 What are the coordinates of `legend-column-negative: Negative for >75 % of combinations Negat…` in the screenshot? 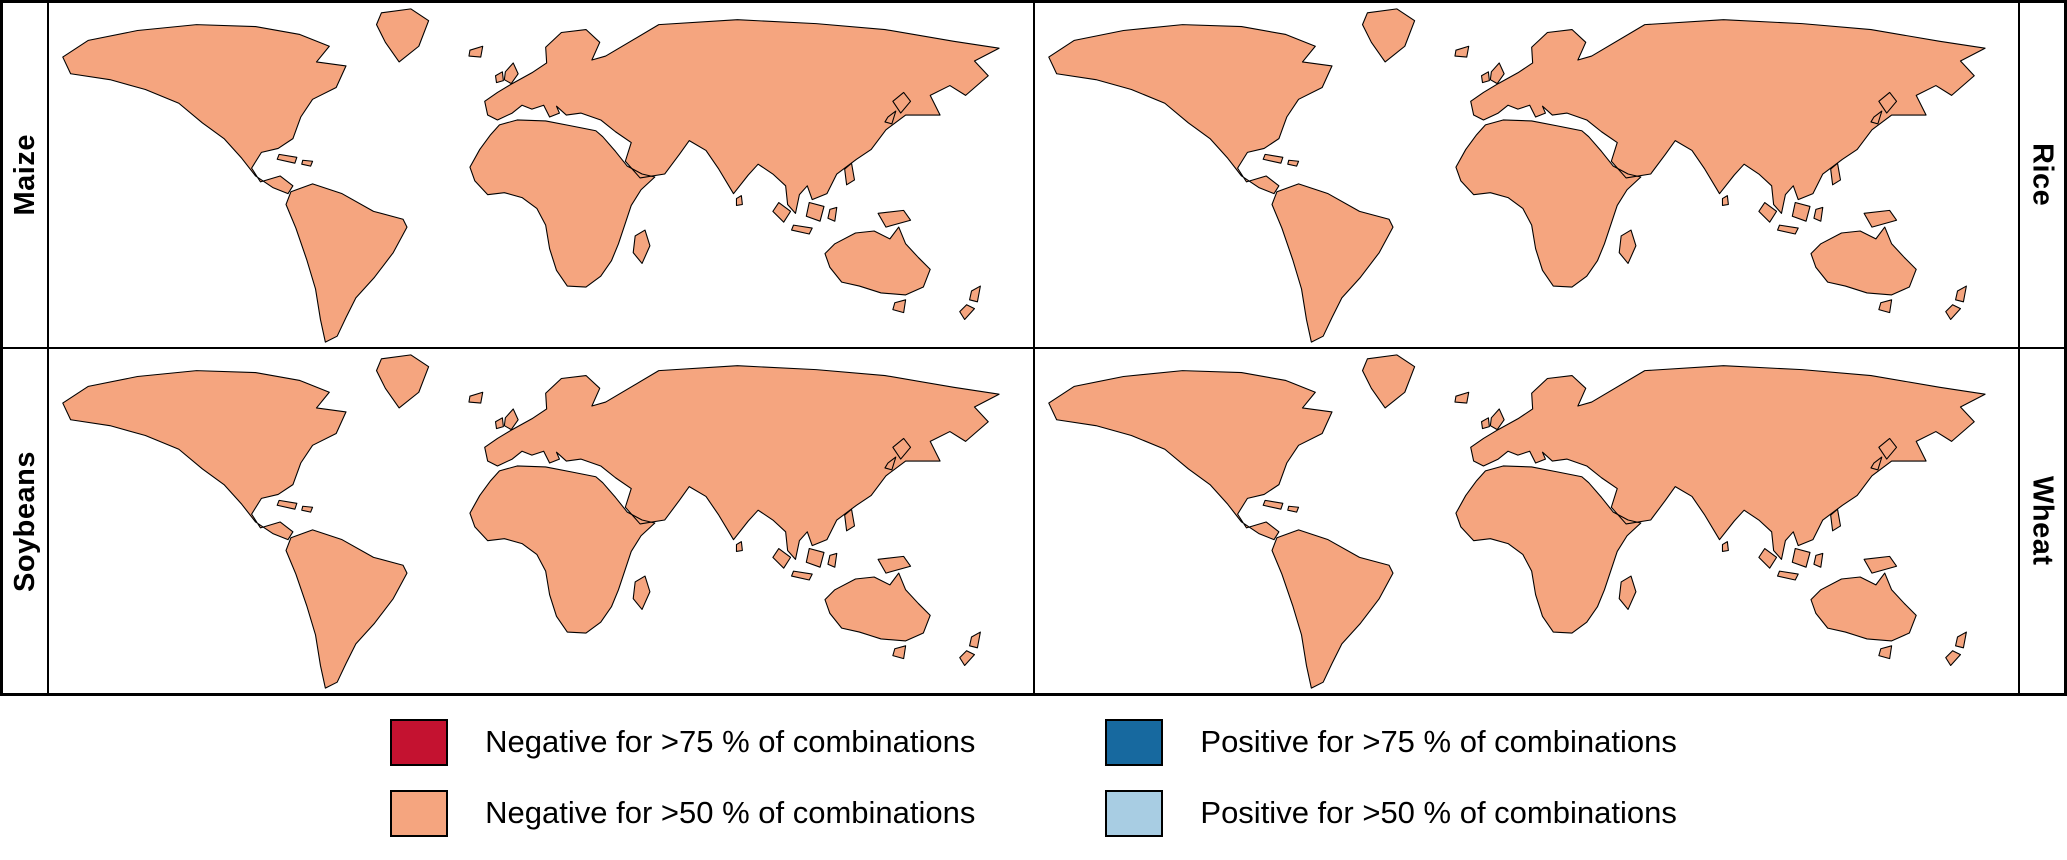 It's located at (682, 778).